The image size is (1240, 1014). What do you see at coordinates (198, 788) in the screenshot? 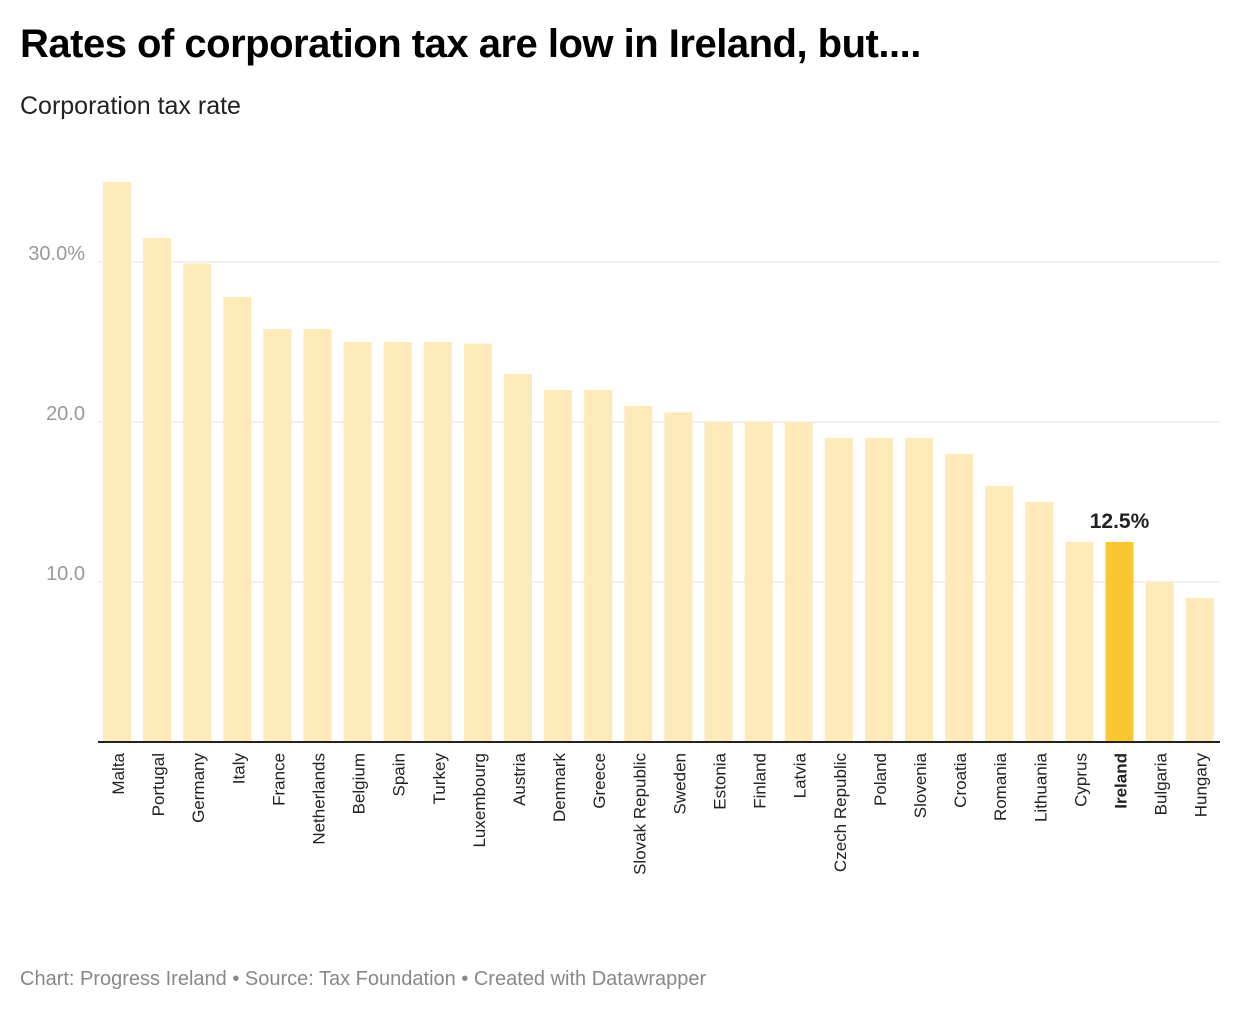
I see `x-tick-label: Germany` at bounding box center [198, 788].